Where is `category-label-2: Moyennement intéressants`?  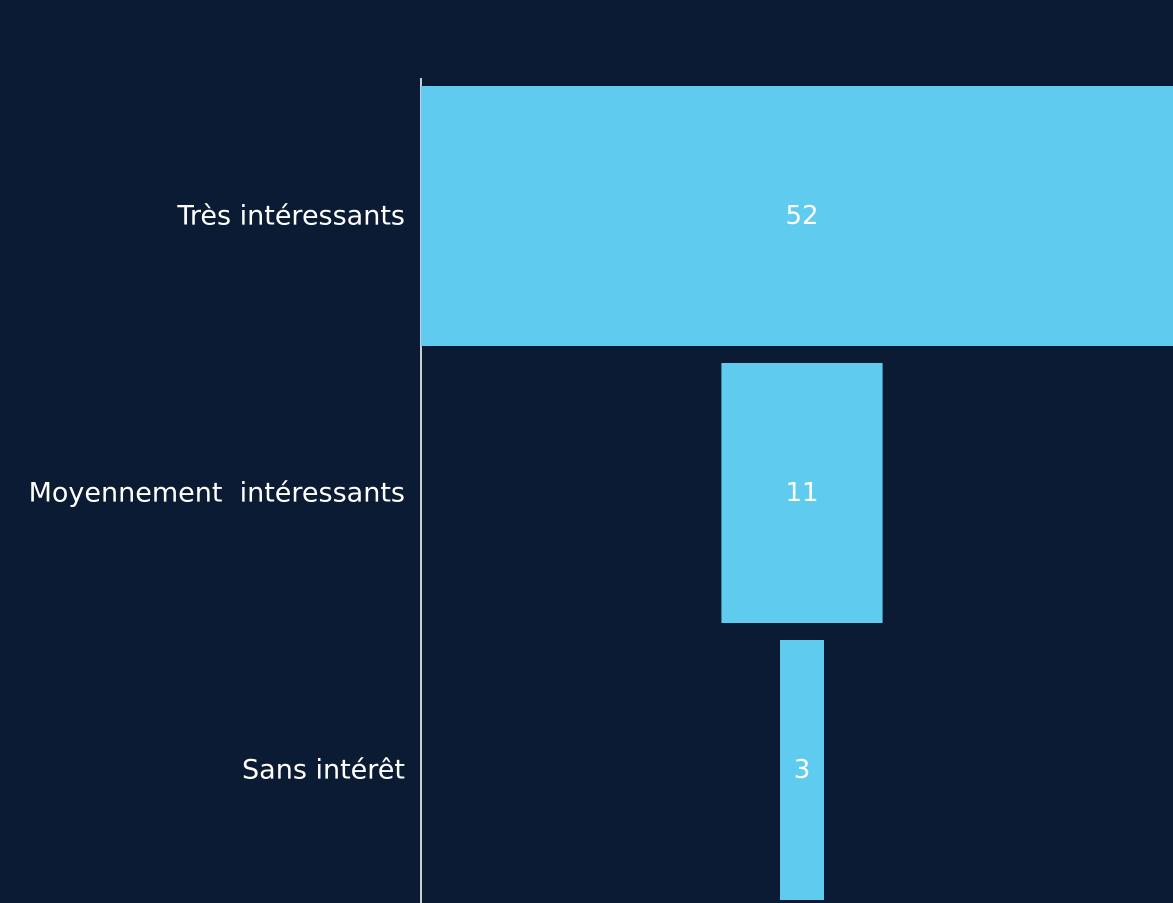 category-label-2: Moyennement intéressants is located at coordinates (217, 493).